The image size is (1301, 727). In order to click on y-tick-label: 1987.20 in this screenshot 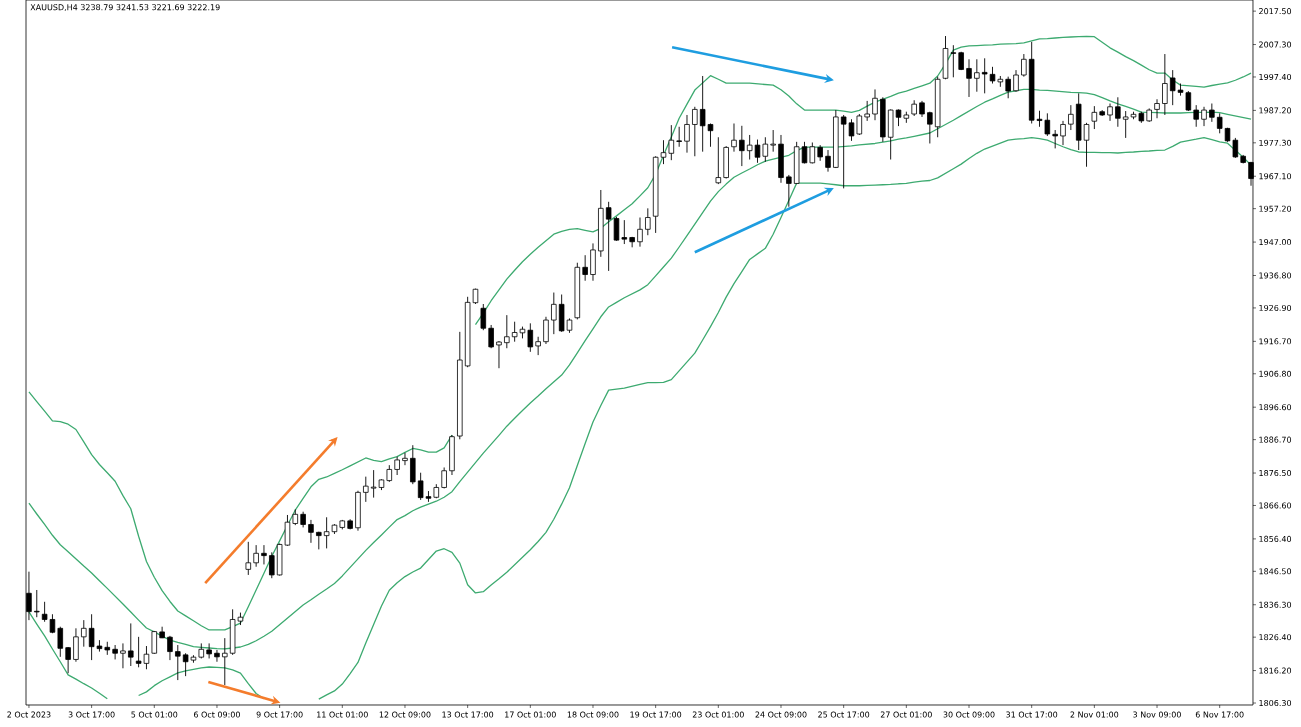, I will do `click(1275, 110)`.